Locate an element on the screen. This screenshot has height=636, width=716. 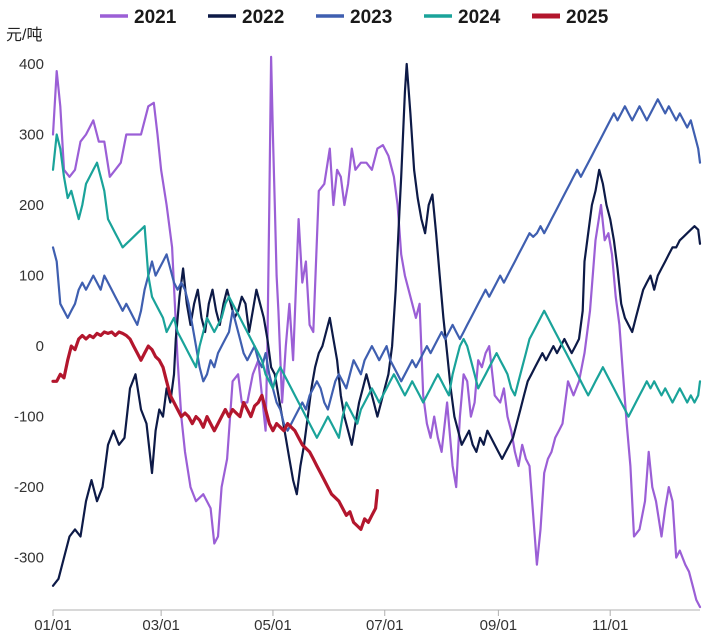
legend: 2021 2022 2023 2024 2025 is located at coordinates (354, 17).